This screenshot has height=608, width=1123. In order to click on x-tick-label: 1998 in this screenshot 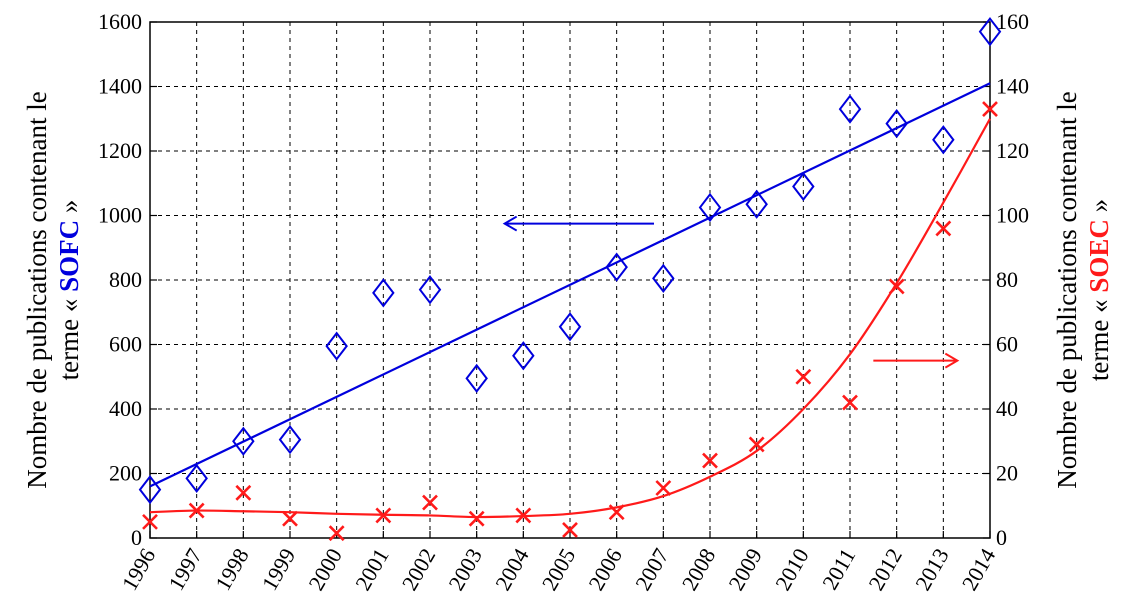, I will do `click(232, 569)`.